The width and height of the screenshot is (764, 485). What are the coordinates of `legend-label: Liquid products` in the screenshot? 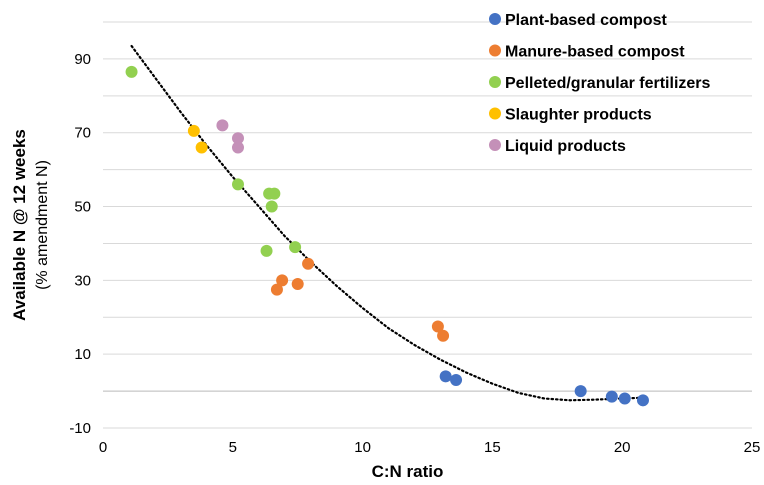 It's located at (565, 146).